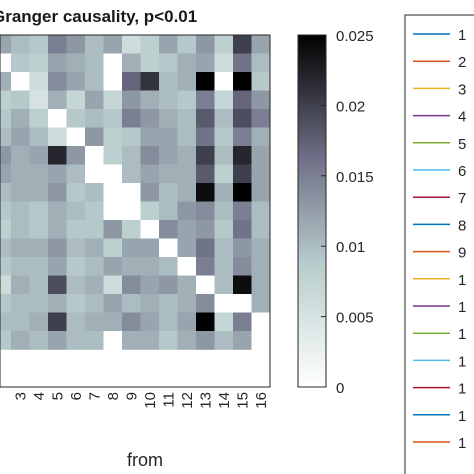 Image resolution: width=474 pixels, height=474 pixels. I want to click on legend-label: 6, so click(462, 171).